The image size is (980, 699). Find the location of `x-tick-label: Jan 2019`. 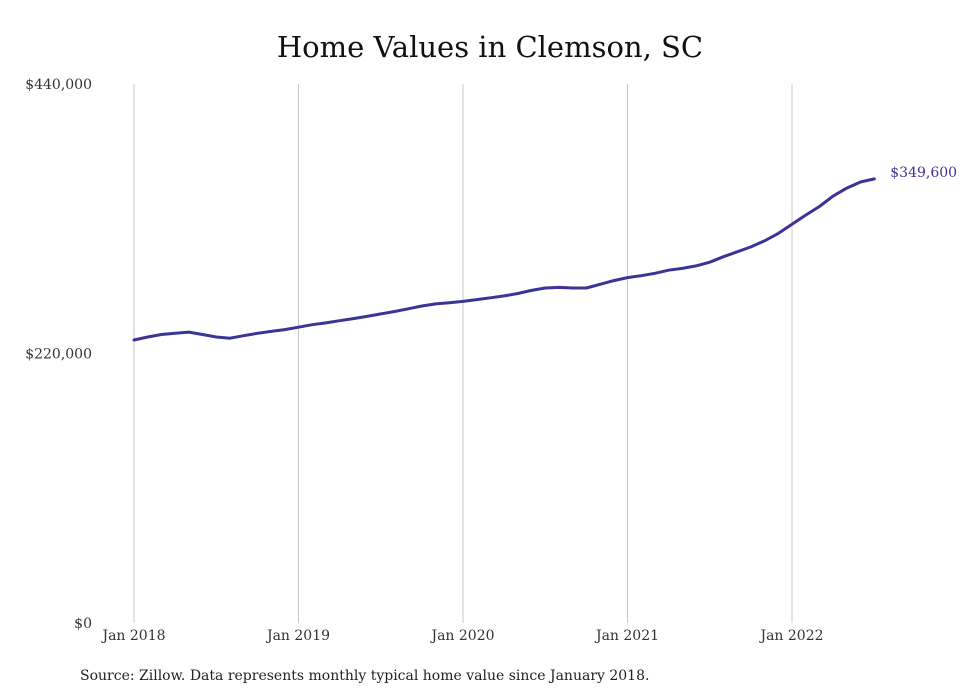

x-tick-label: Jan 2019 is located at coordinates (297, 636).